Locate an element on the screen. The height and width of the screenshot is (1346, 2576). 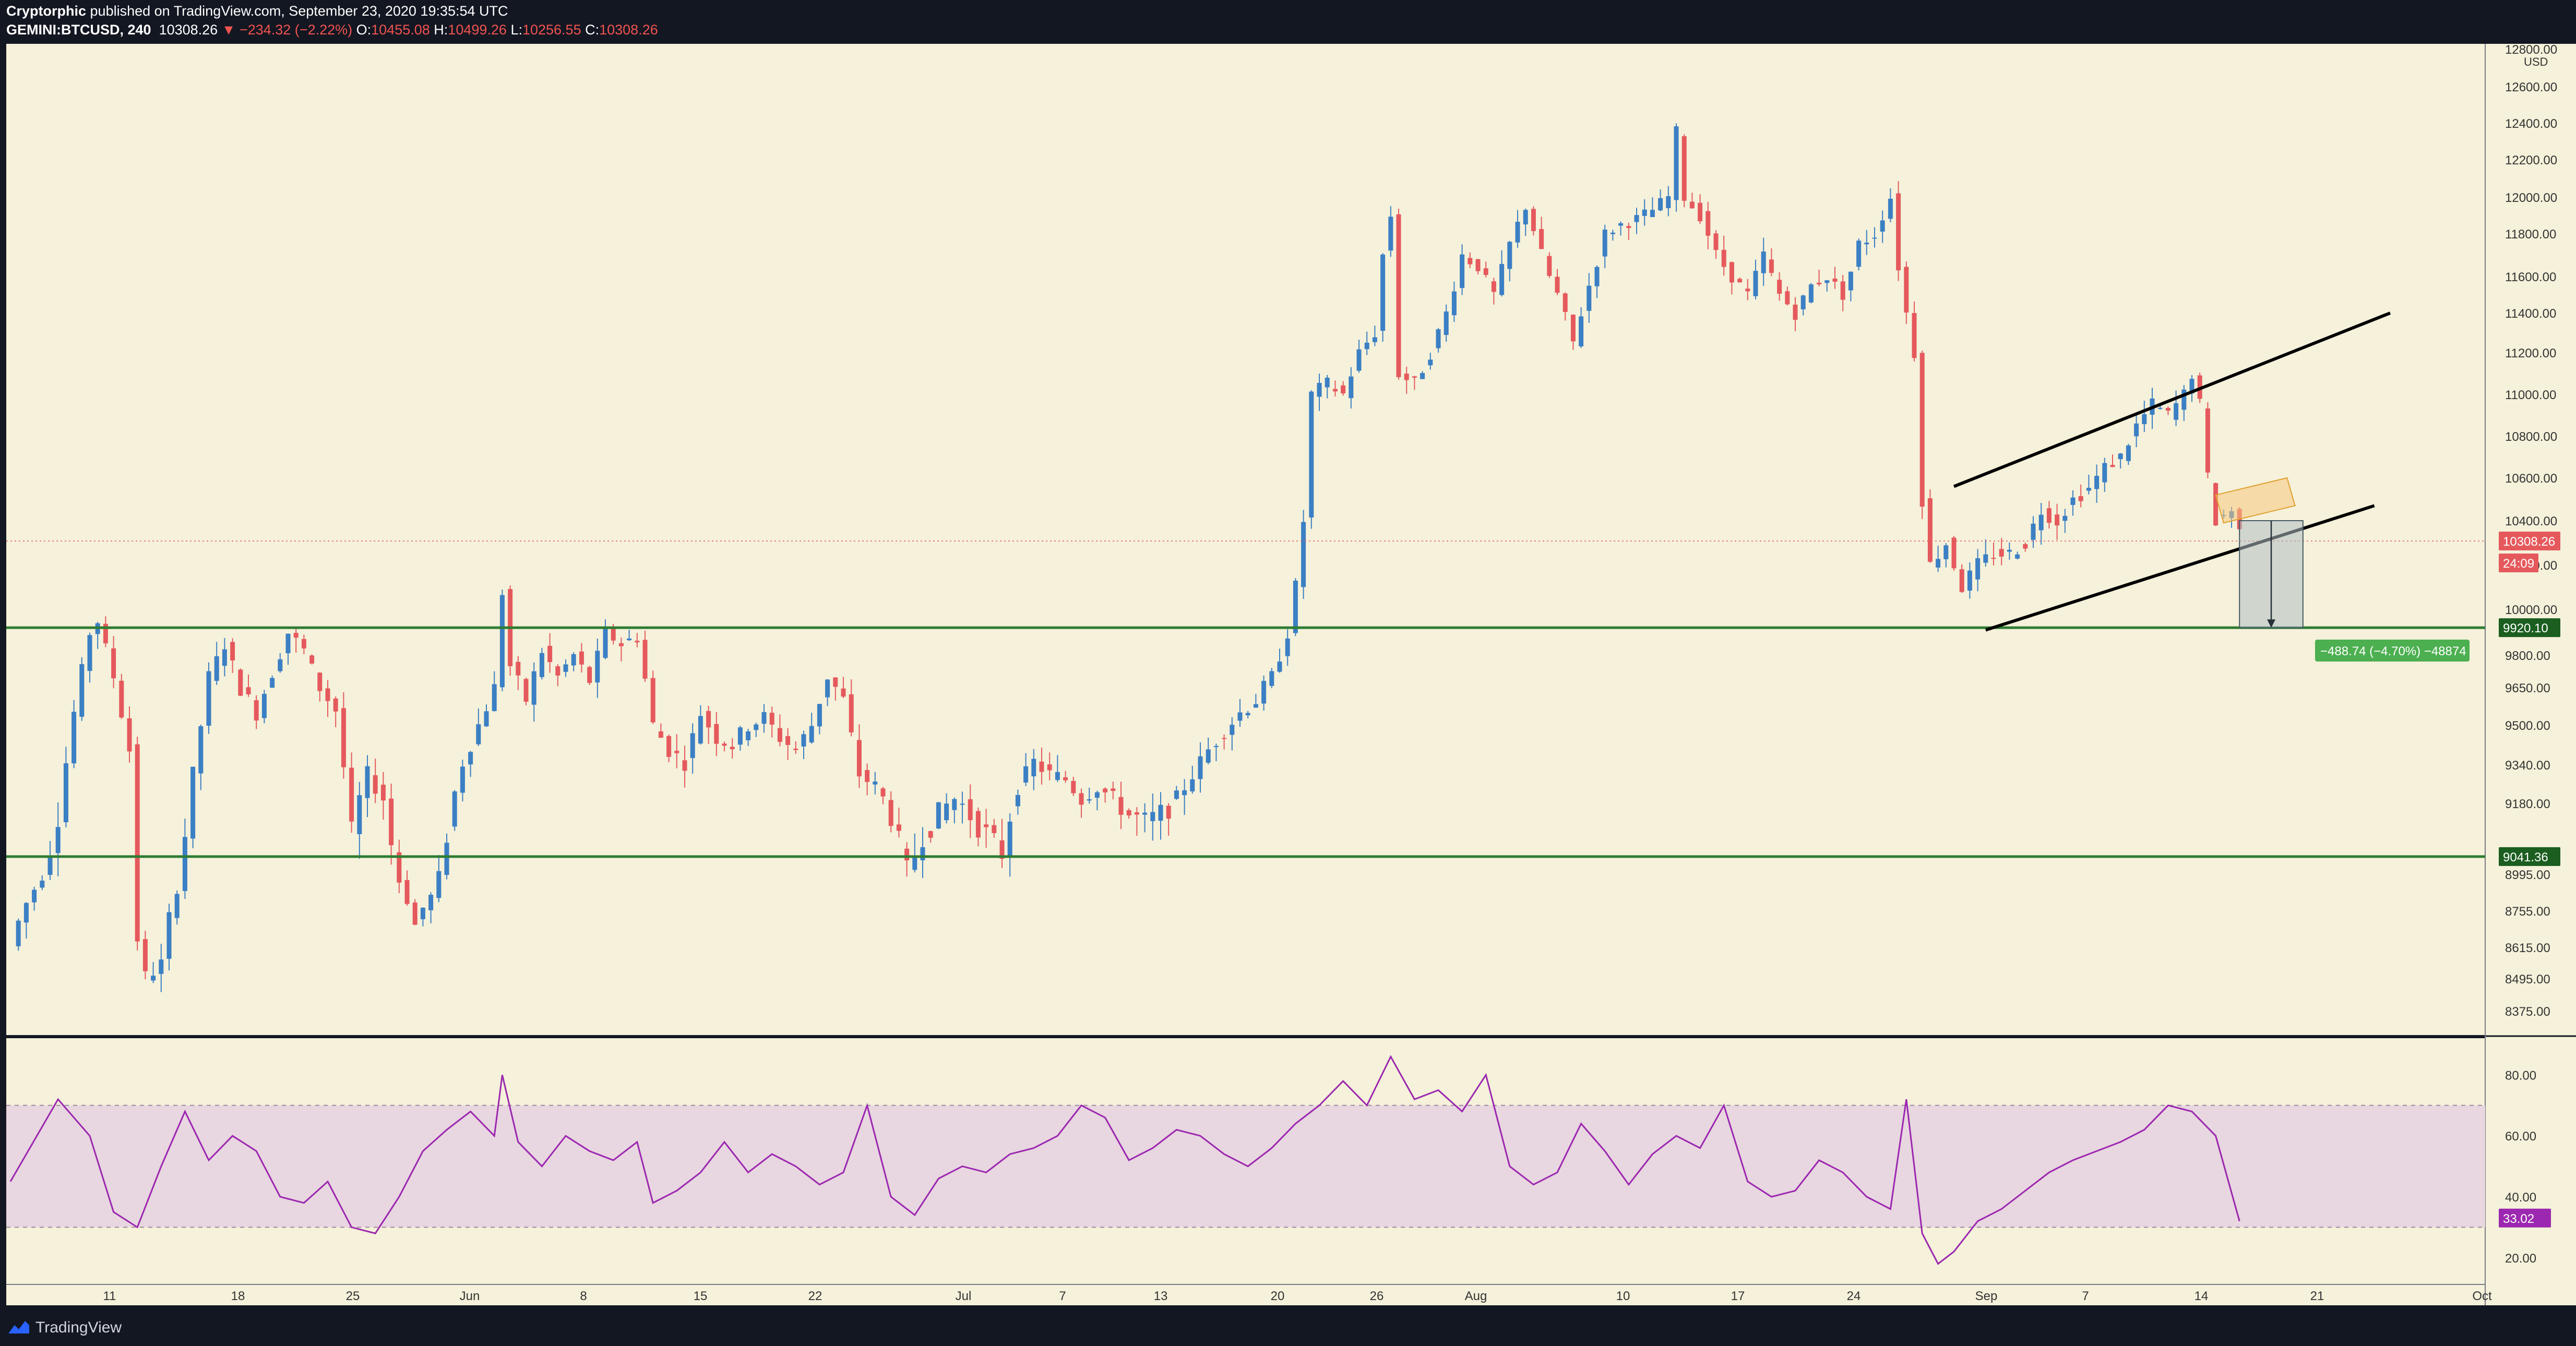
support-lower-tag: 9041.36 is located at coordinates (2529, 856).